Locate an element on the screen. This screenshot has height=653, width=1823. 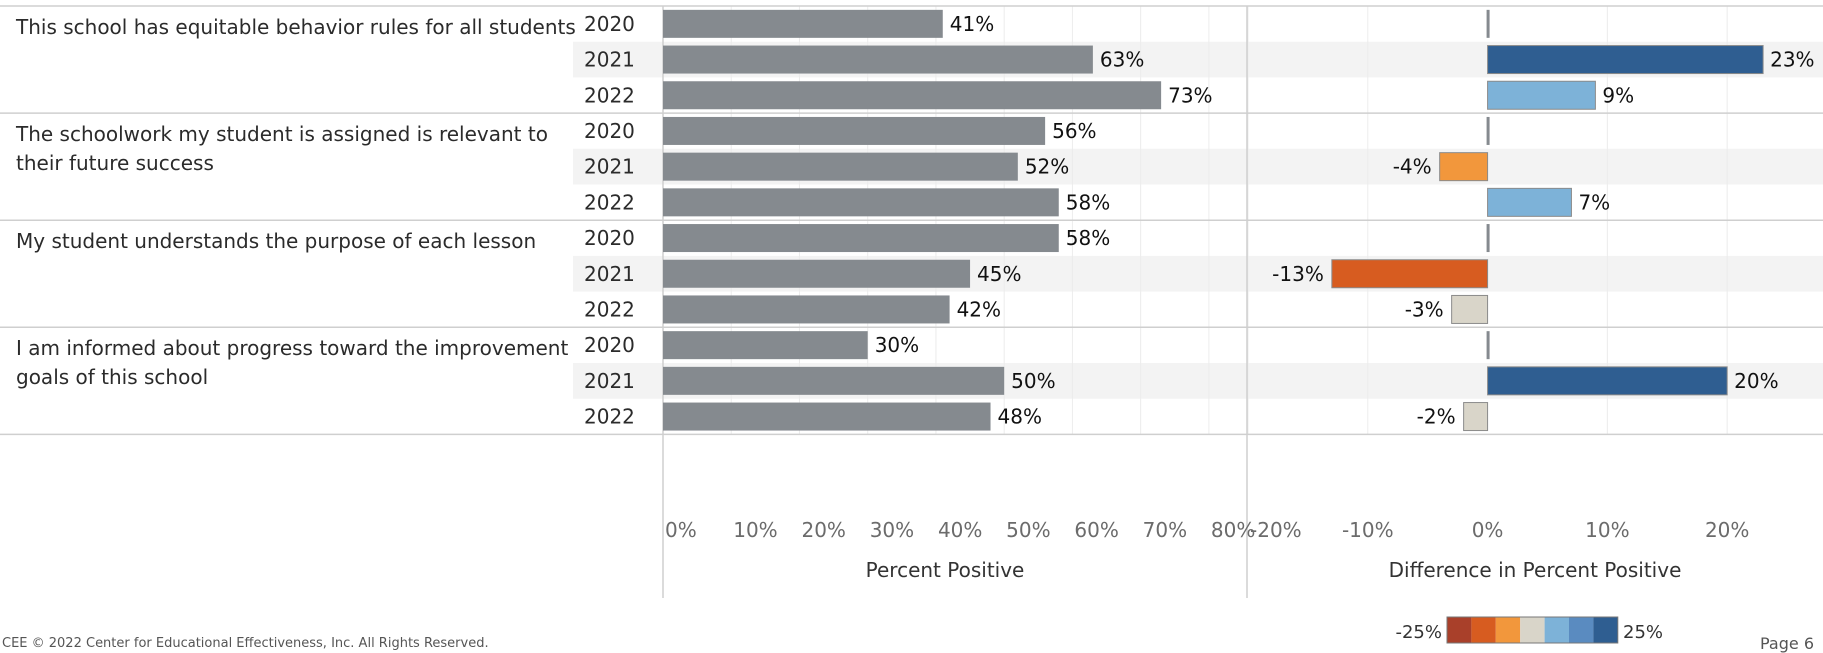
percent-value-label: 48% is located at coordinates (1020, 417).